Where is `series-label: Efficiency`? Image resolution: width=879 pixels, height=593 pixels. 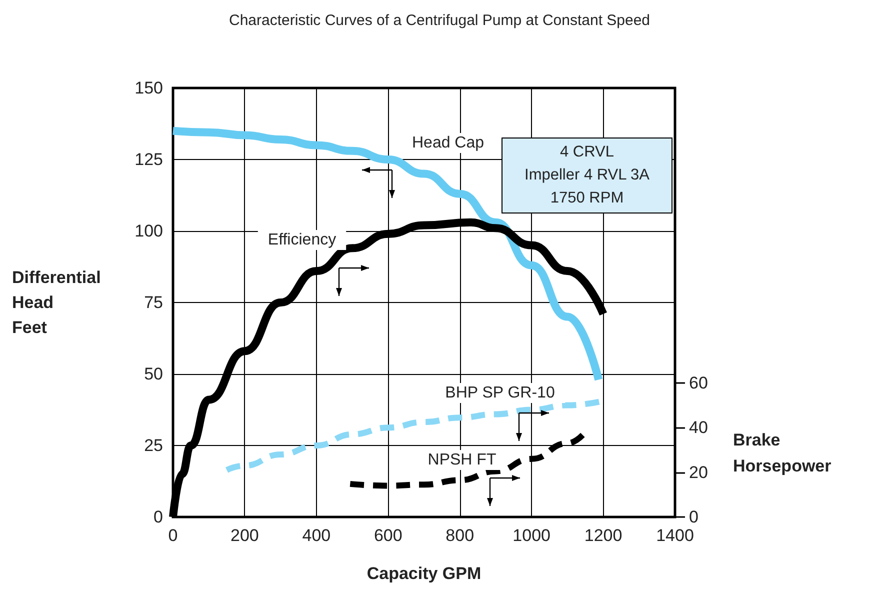
series-label: Efficiency is located at coordinates (302, 240).